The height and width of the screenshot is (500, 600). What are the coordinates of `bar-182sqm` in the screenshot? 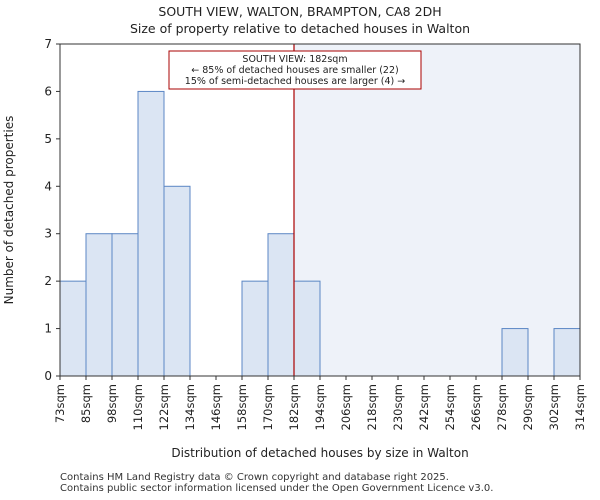 It's located at (307, 328).